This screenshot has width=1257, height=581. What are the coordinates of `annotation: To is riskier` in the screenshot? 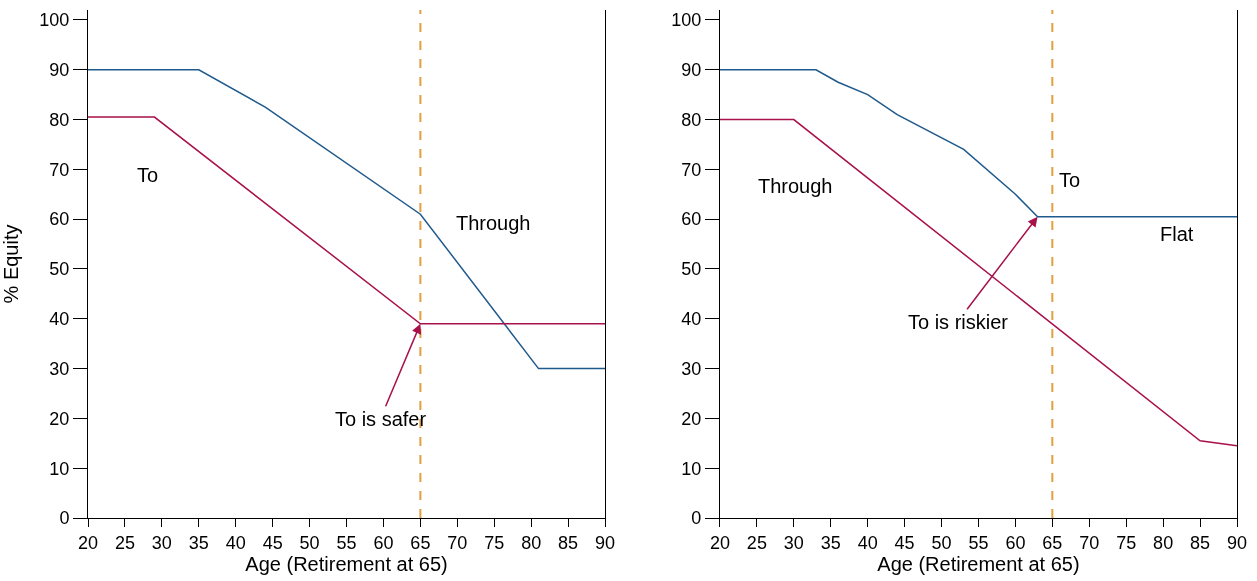 It's located at (958, 322).